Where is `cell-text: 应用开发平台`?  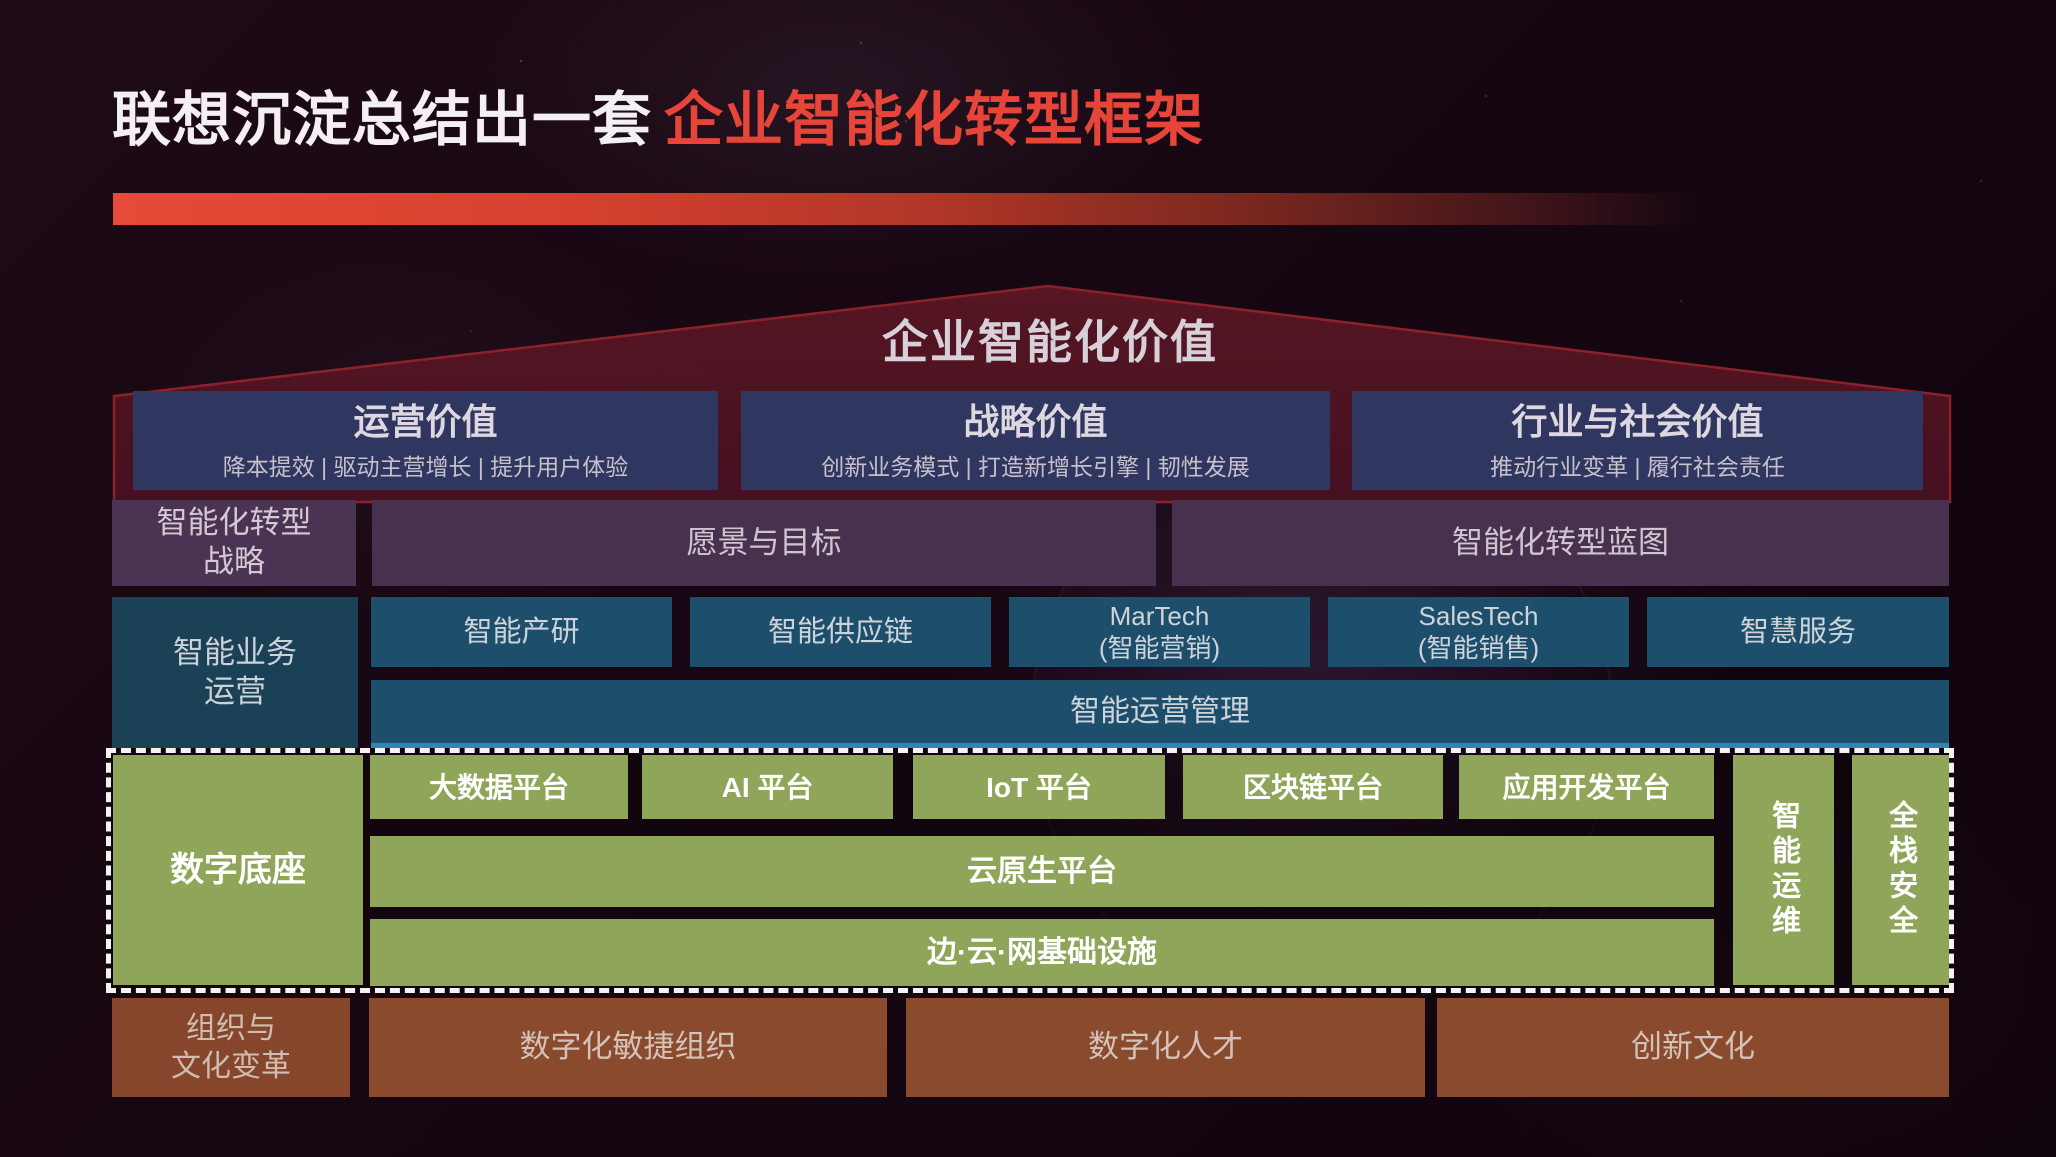 cell-text: 应用开发平台 is located at coordinates (1586, 787).